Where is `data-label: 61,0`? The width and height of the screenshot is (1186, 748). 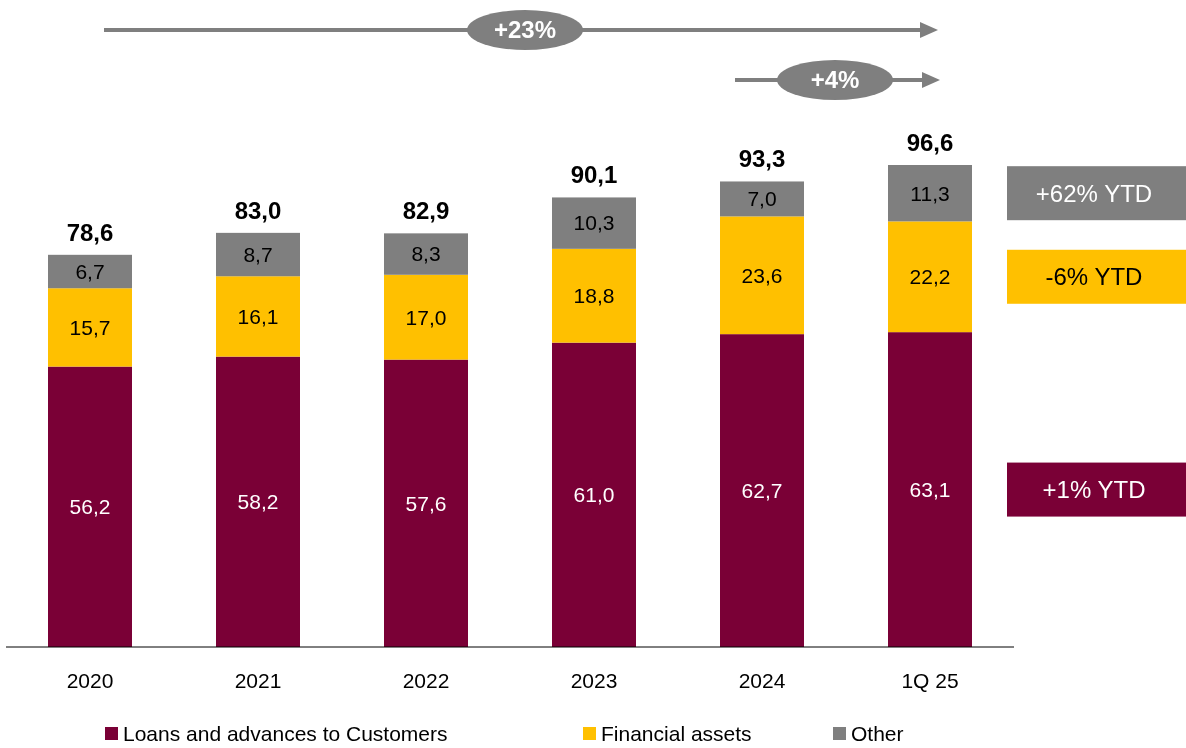 data-label: 61,0 is located at coordinates (594, 495).